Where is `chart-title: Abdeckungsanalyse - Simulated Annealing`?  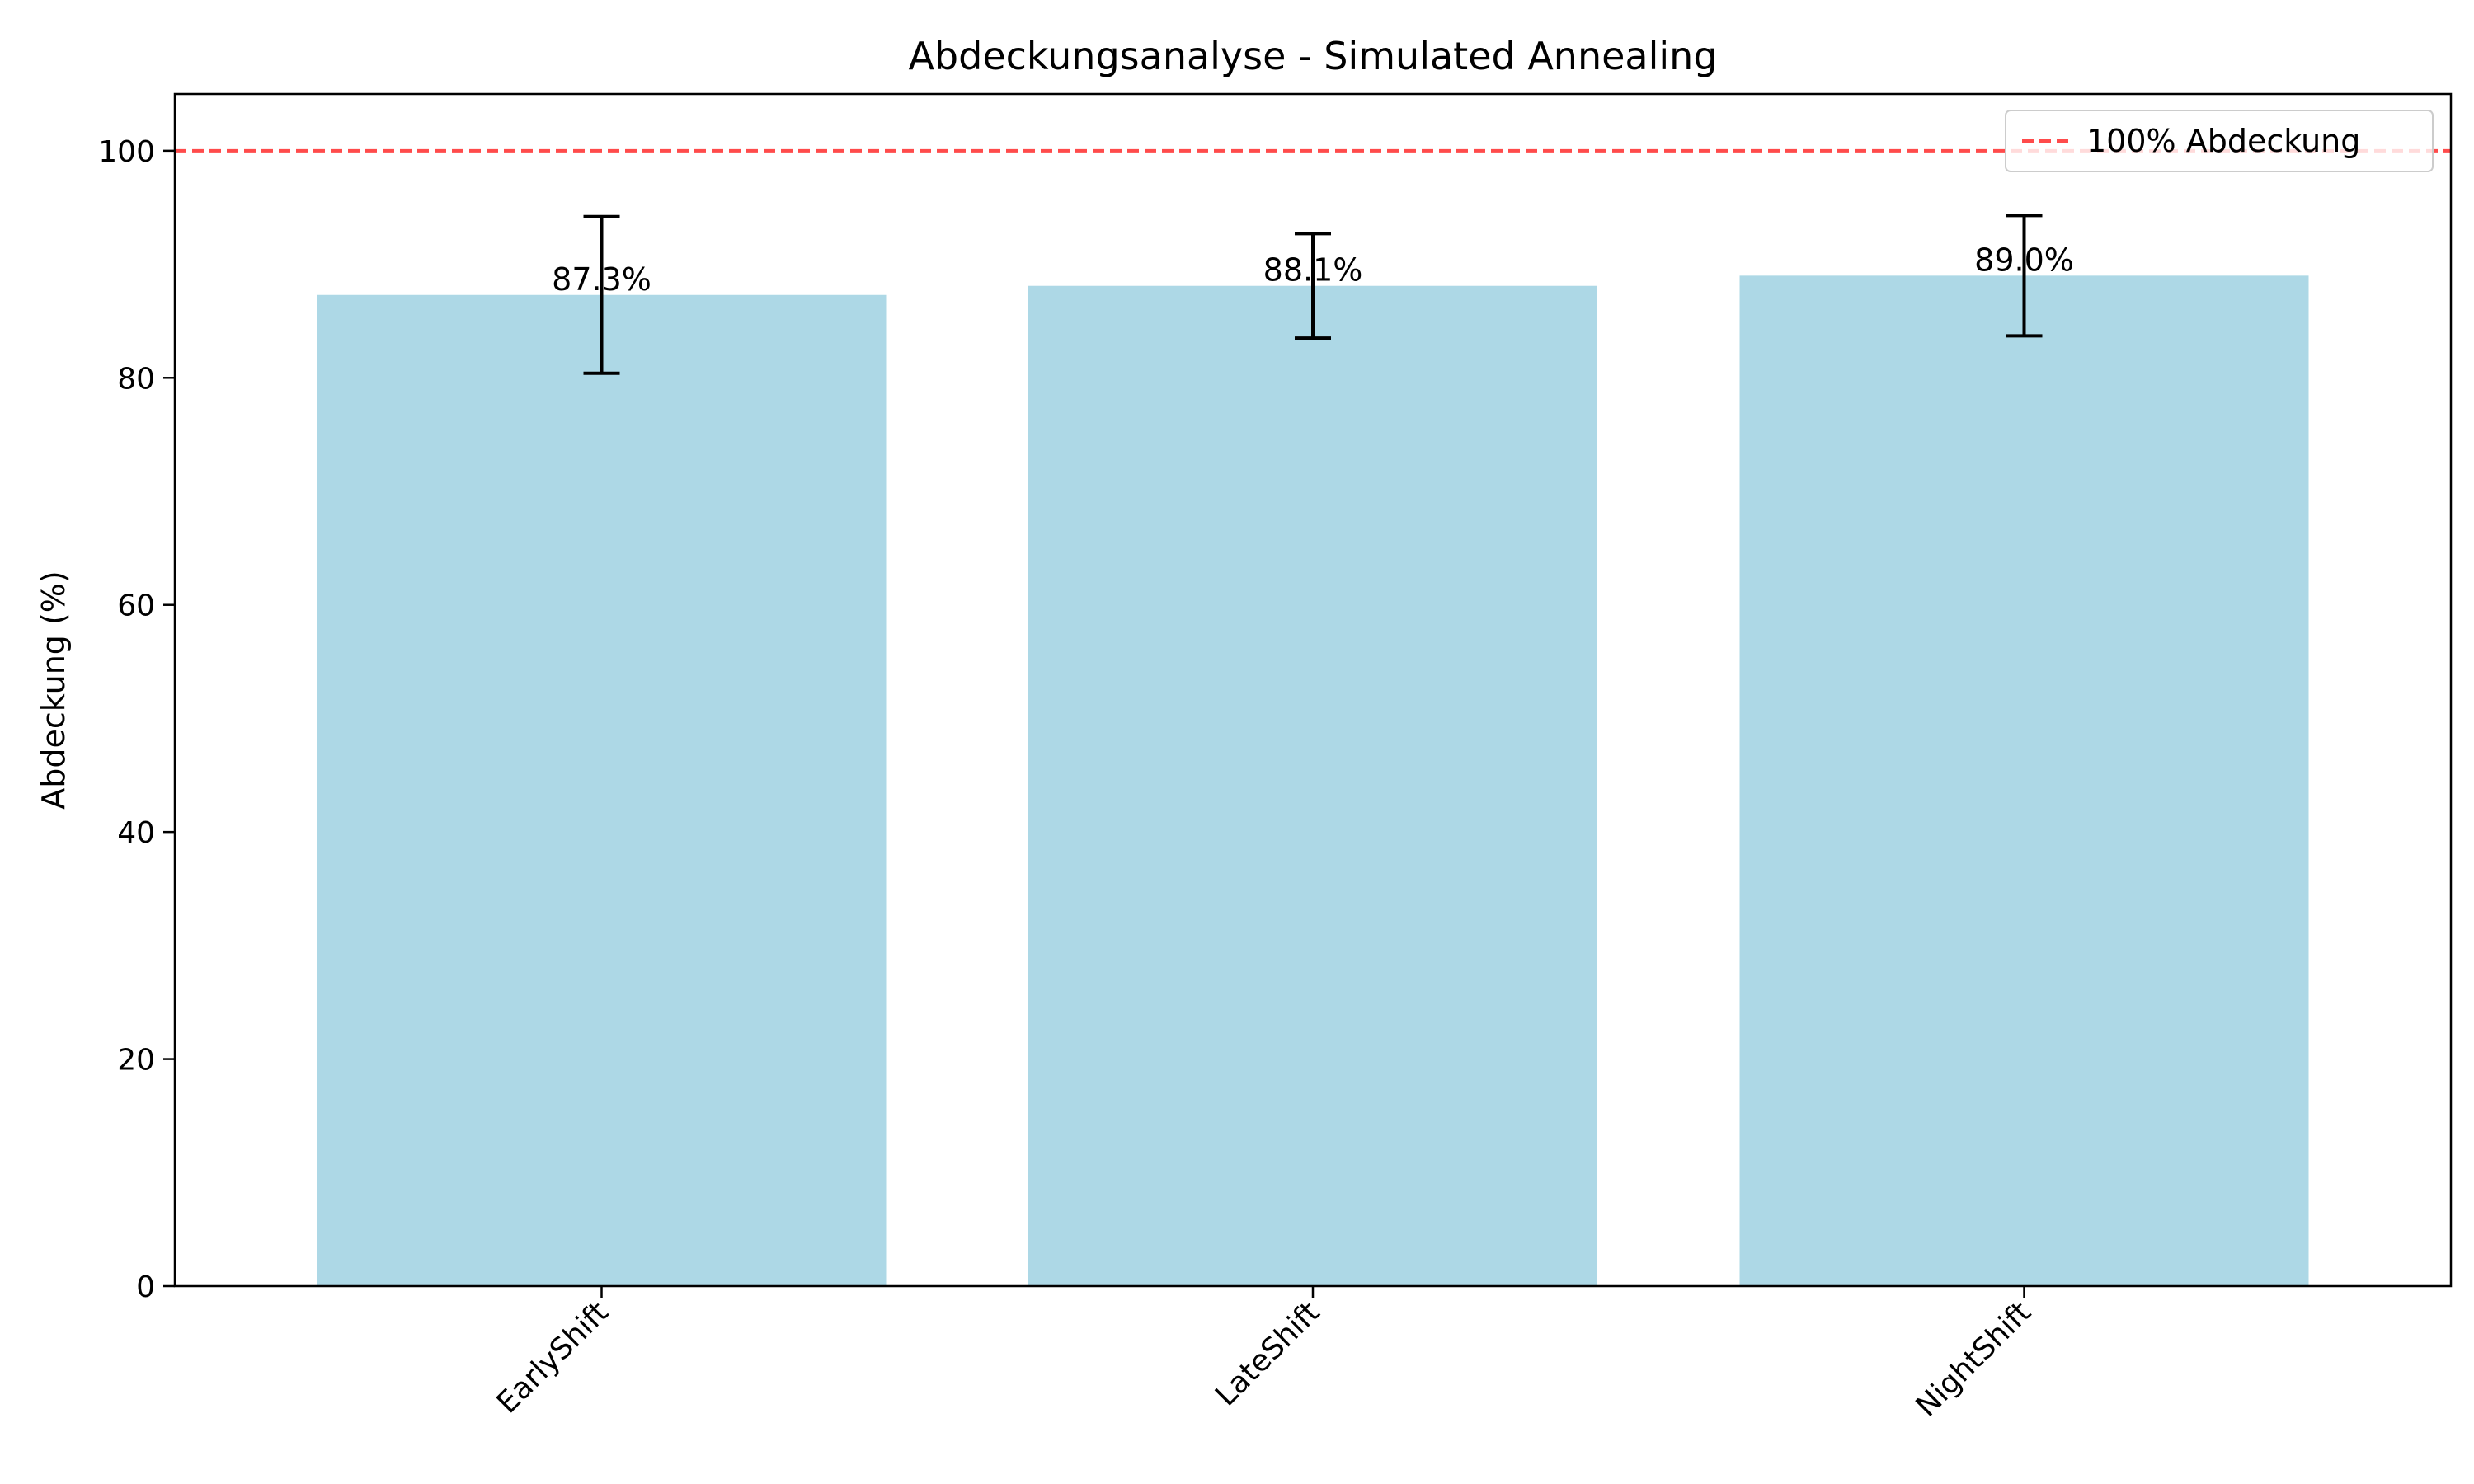 chart-title: Abdeckungsanalyse - Simulated Annealing is located at coordinates (1312, 56).